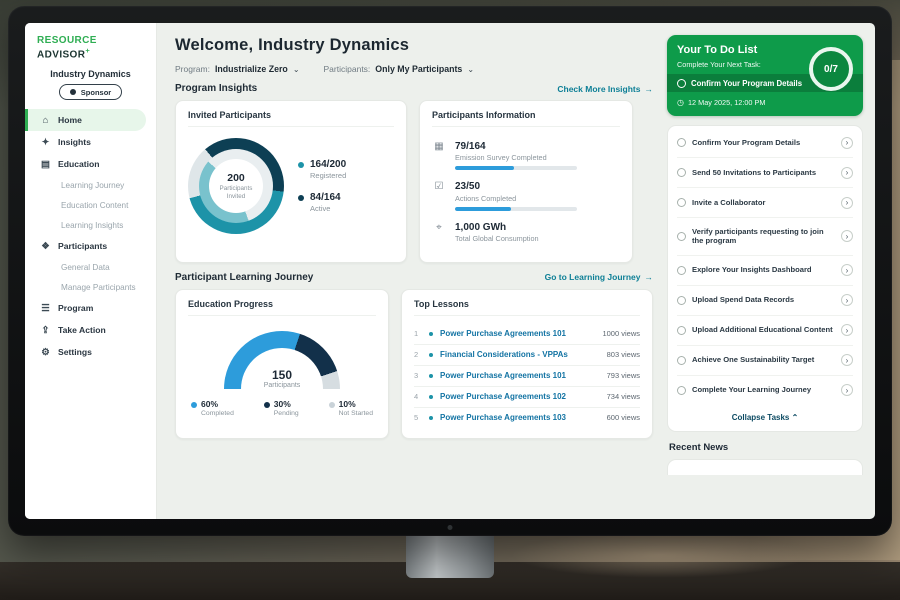 The height and width of the screenshot is (600, 900). What do you see at coordinates (765, 301) in the screenshot?
I see `task-row: Upload Spend Data Records ›` at bounding box center [765, 301].